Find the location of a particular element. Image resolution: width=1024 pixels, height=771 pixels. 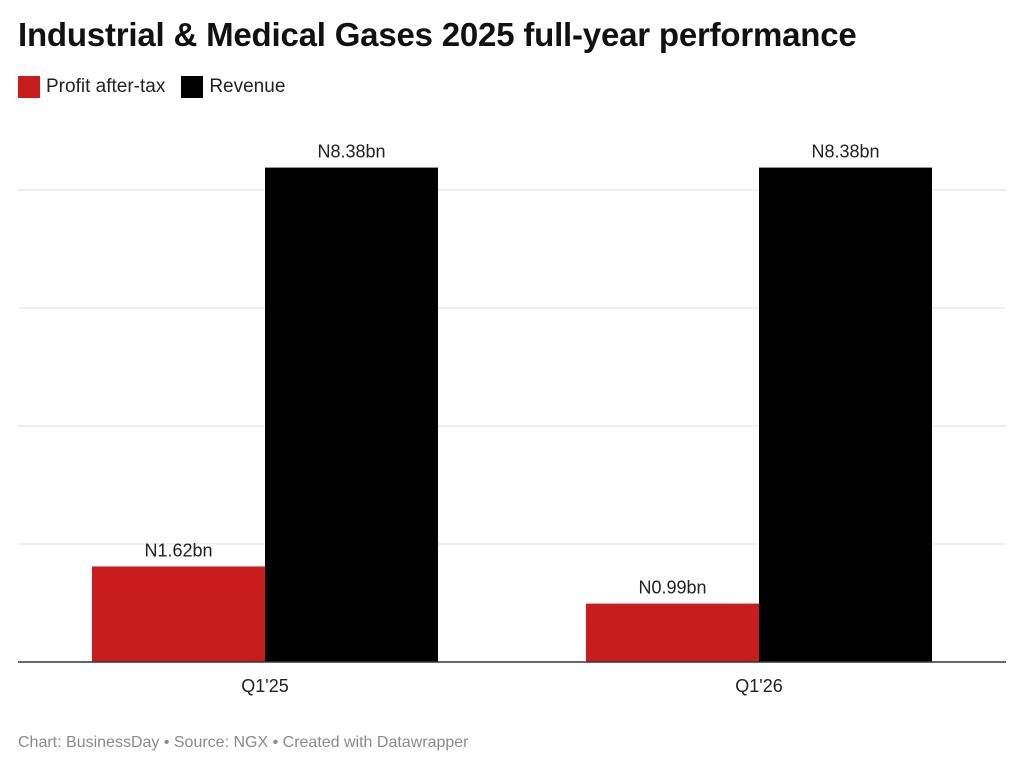

legend-swatch-revenue is located at coordinates (192, 87).